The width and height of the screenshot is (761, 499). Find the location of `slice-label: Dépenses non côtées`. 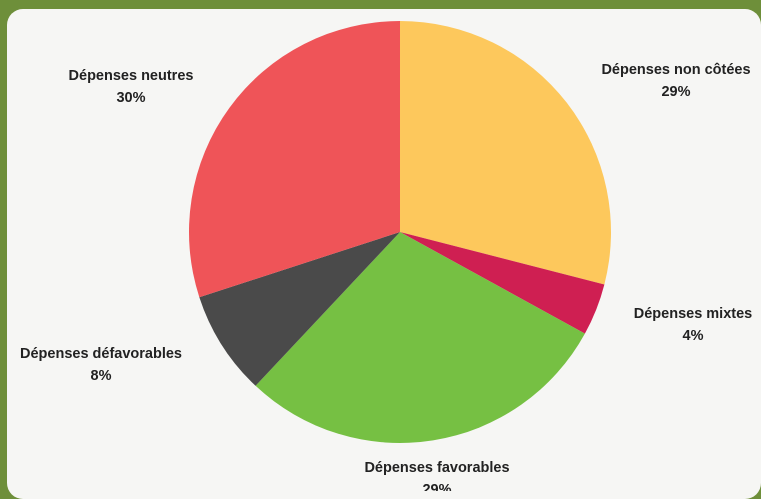

slice-label: Dépenses non côtées is located at coordinates (675, 70).